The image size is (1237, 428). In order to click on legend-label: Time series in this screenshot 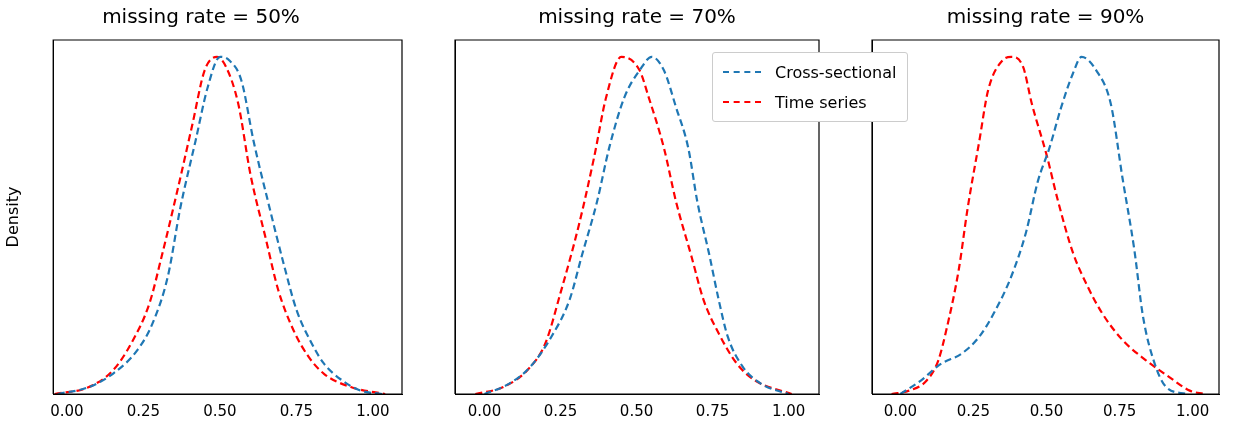, I will do `click(821, 102)`.